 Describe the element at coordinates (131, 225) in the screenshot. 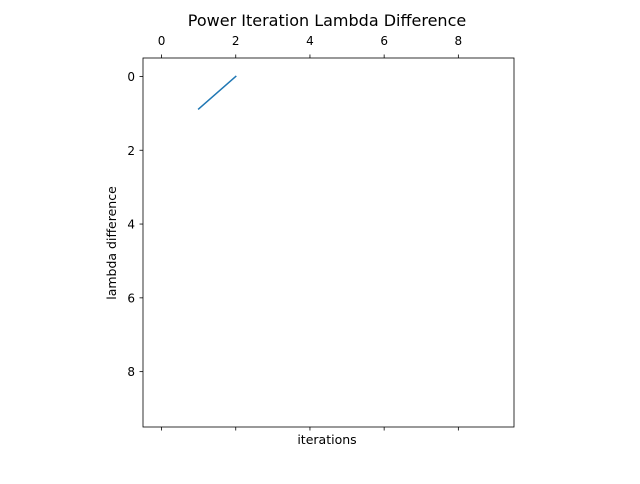

I see `y-tick-label: 4` at that location.